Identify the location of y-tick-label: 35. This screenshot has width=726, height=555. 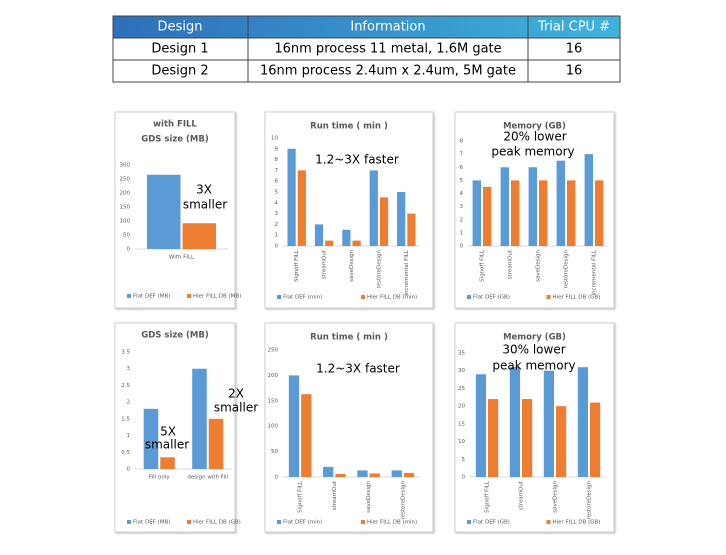
(461, 354).